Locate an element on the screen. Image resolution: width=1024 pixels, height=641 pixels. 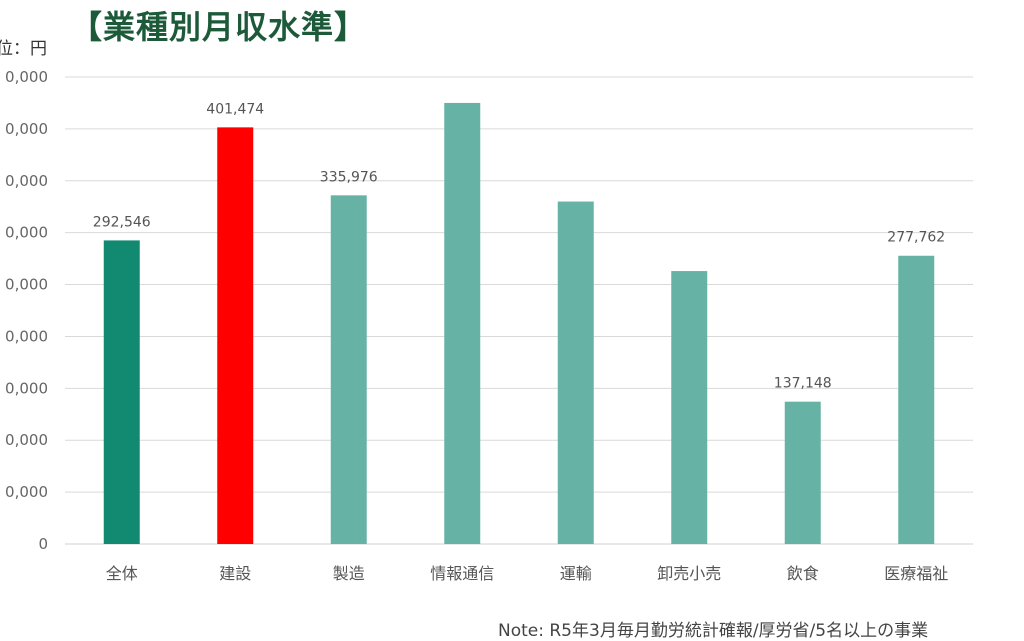
chart-title: 【業種別月収水準】 is located at coordinates (219, 27).